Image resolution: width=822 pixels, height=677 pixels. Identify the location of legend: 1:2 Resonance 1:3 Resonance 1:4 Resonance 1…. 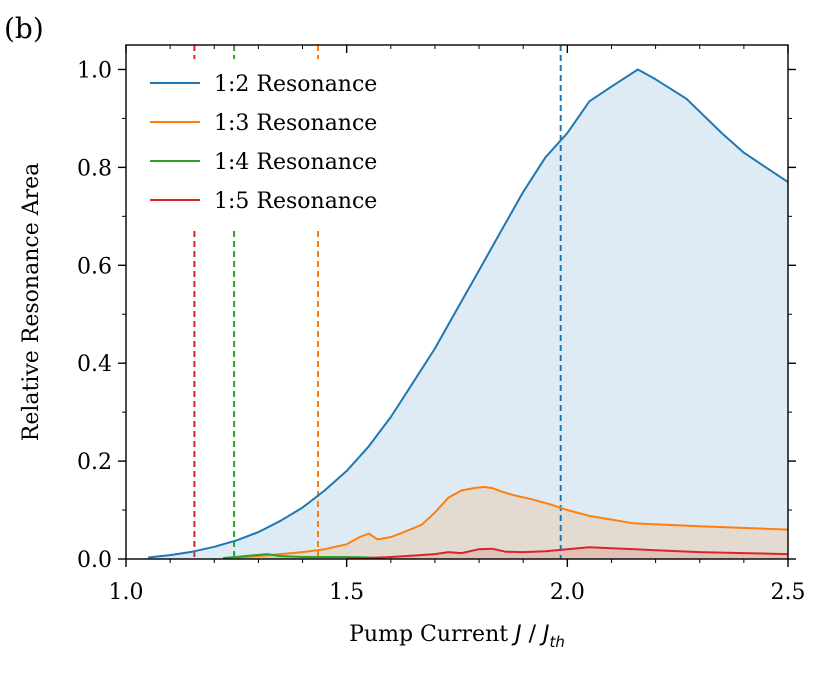
(263, 143).